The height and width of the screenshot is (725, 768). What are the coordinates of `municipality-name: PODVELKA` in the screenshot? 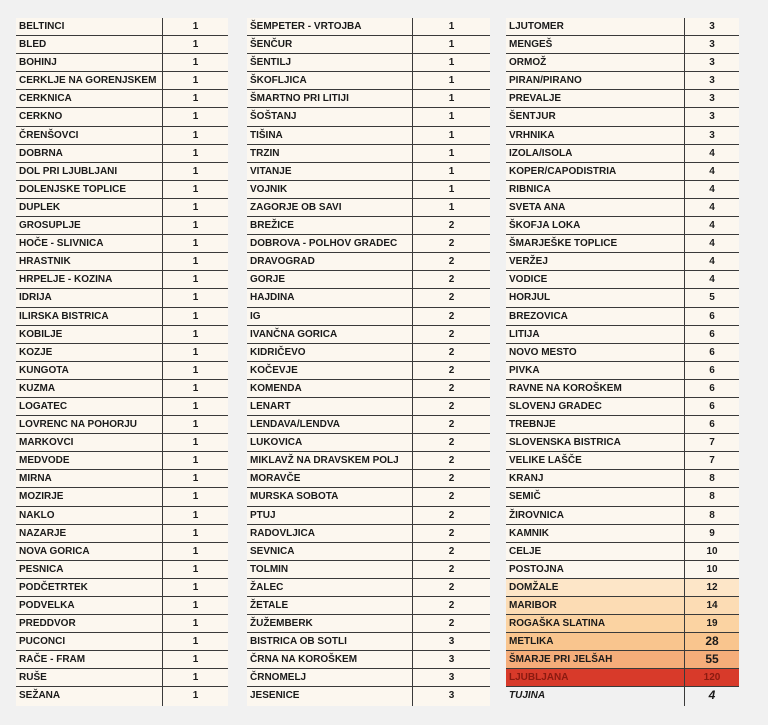 It's located at (89, 606).